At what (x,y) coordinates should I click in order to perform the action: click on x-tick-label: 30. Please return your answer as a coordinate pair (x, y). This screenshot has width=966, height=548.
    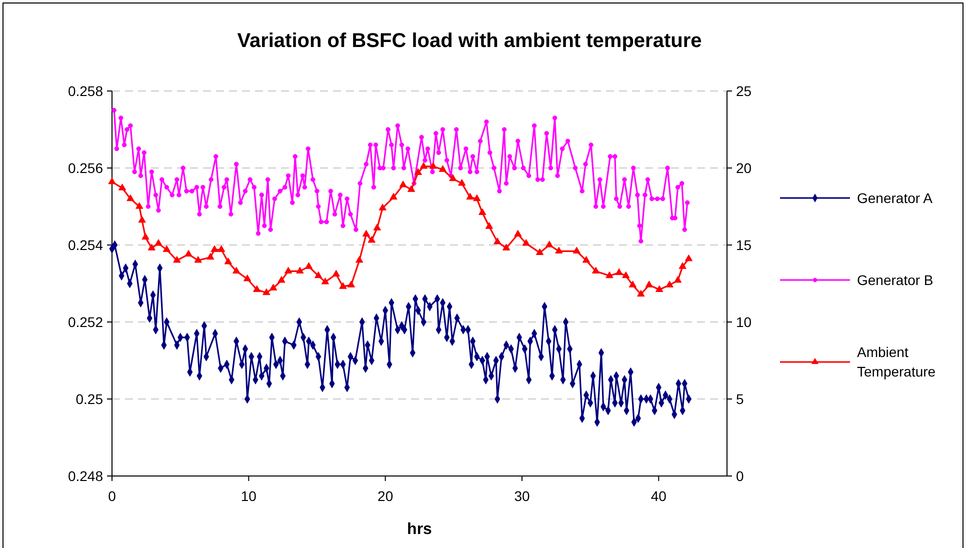
    Looking at the image, I should click on (522, 496).